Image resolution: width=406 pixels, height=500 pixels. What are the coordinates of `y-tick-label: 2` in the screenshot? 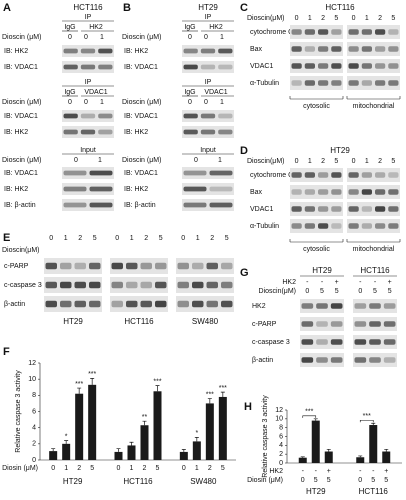 It's located at (281, 454).